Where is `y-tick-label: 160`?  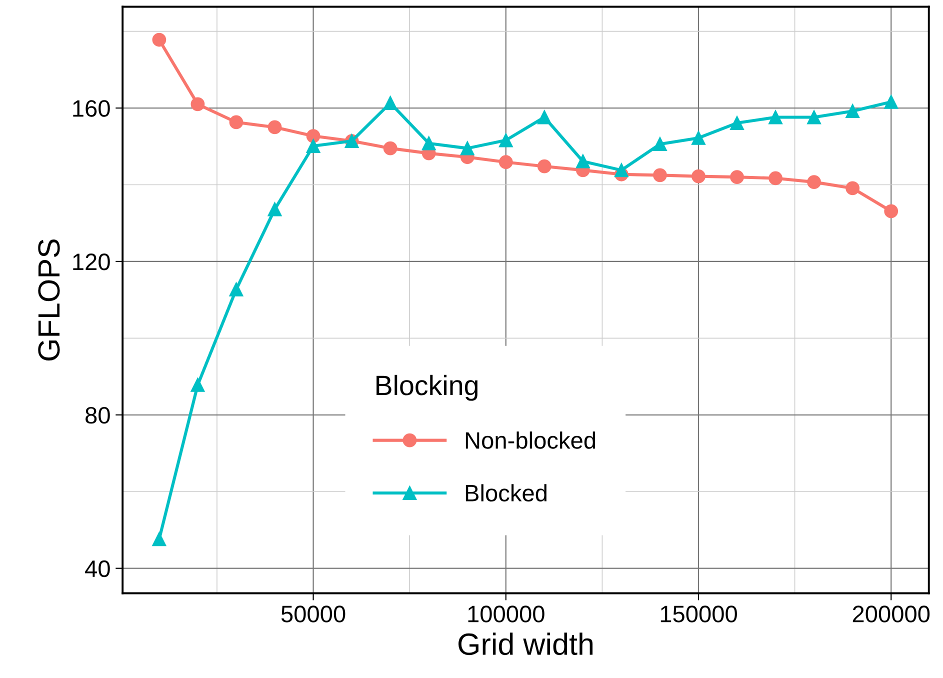 y-tick-label: 160 is located at coordinates (91, 108).